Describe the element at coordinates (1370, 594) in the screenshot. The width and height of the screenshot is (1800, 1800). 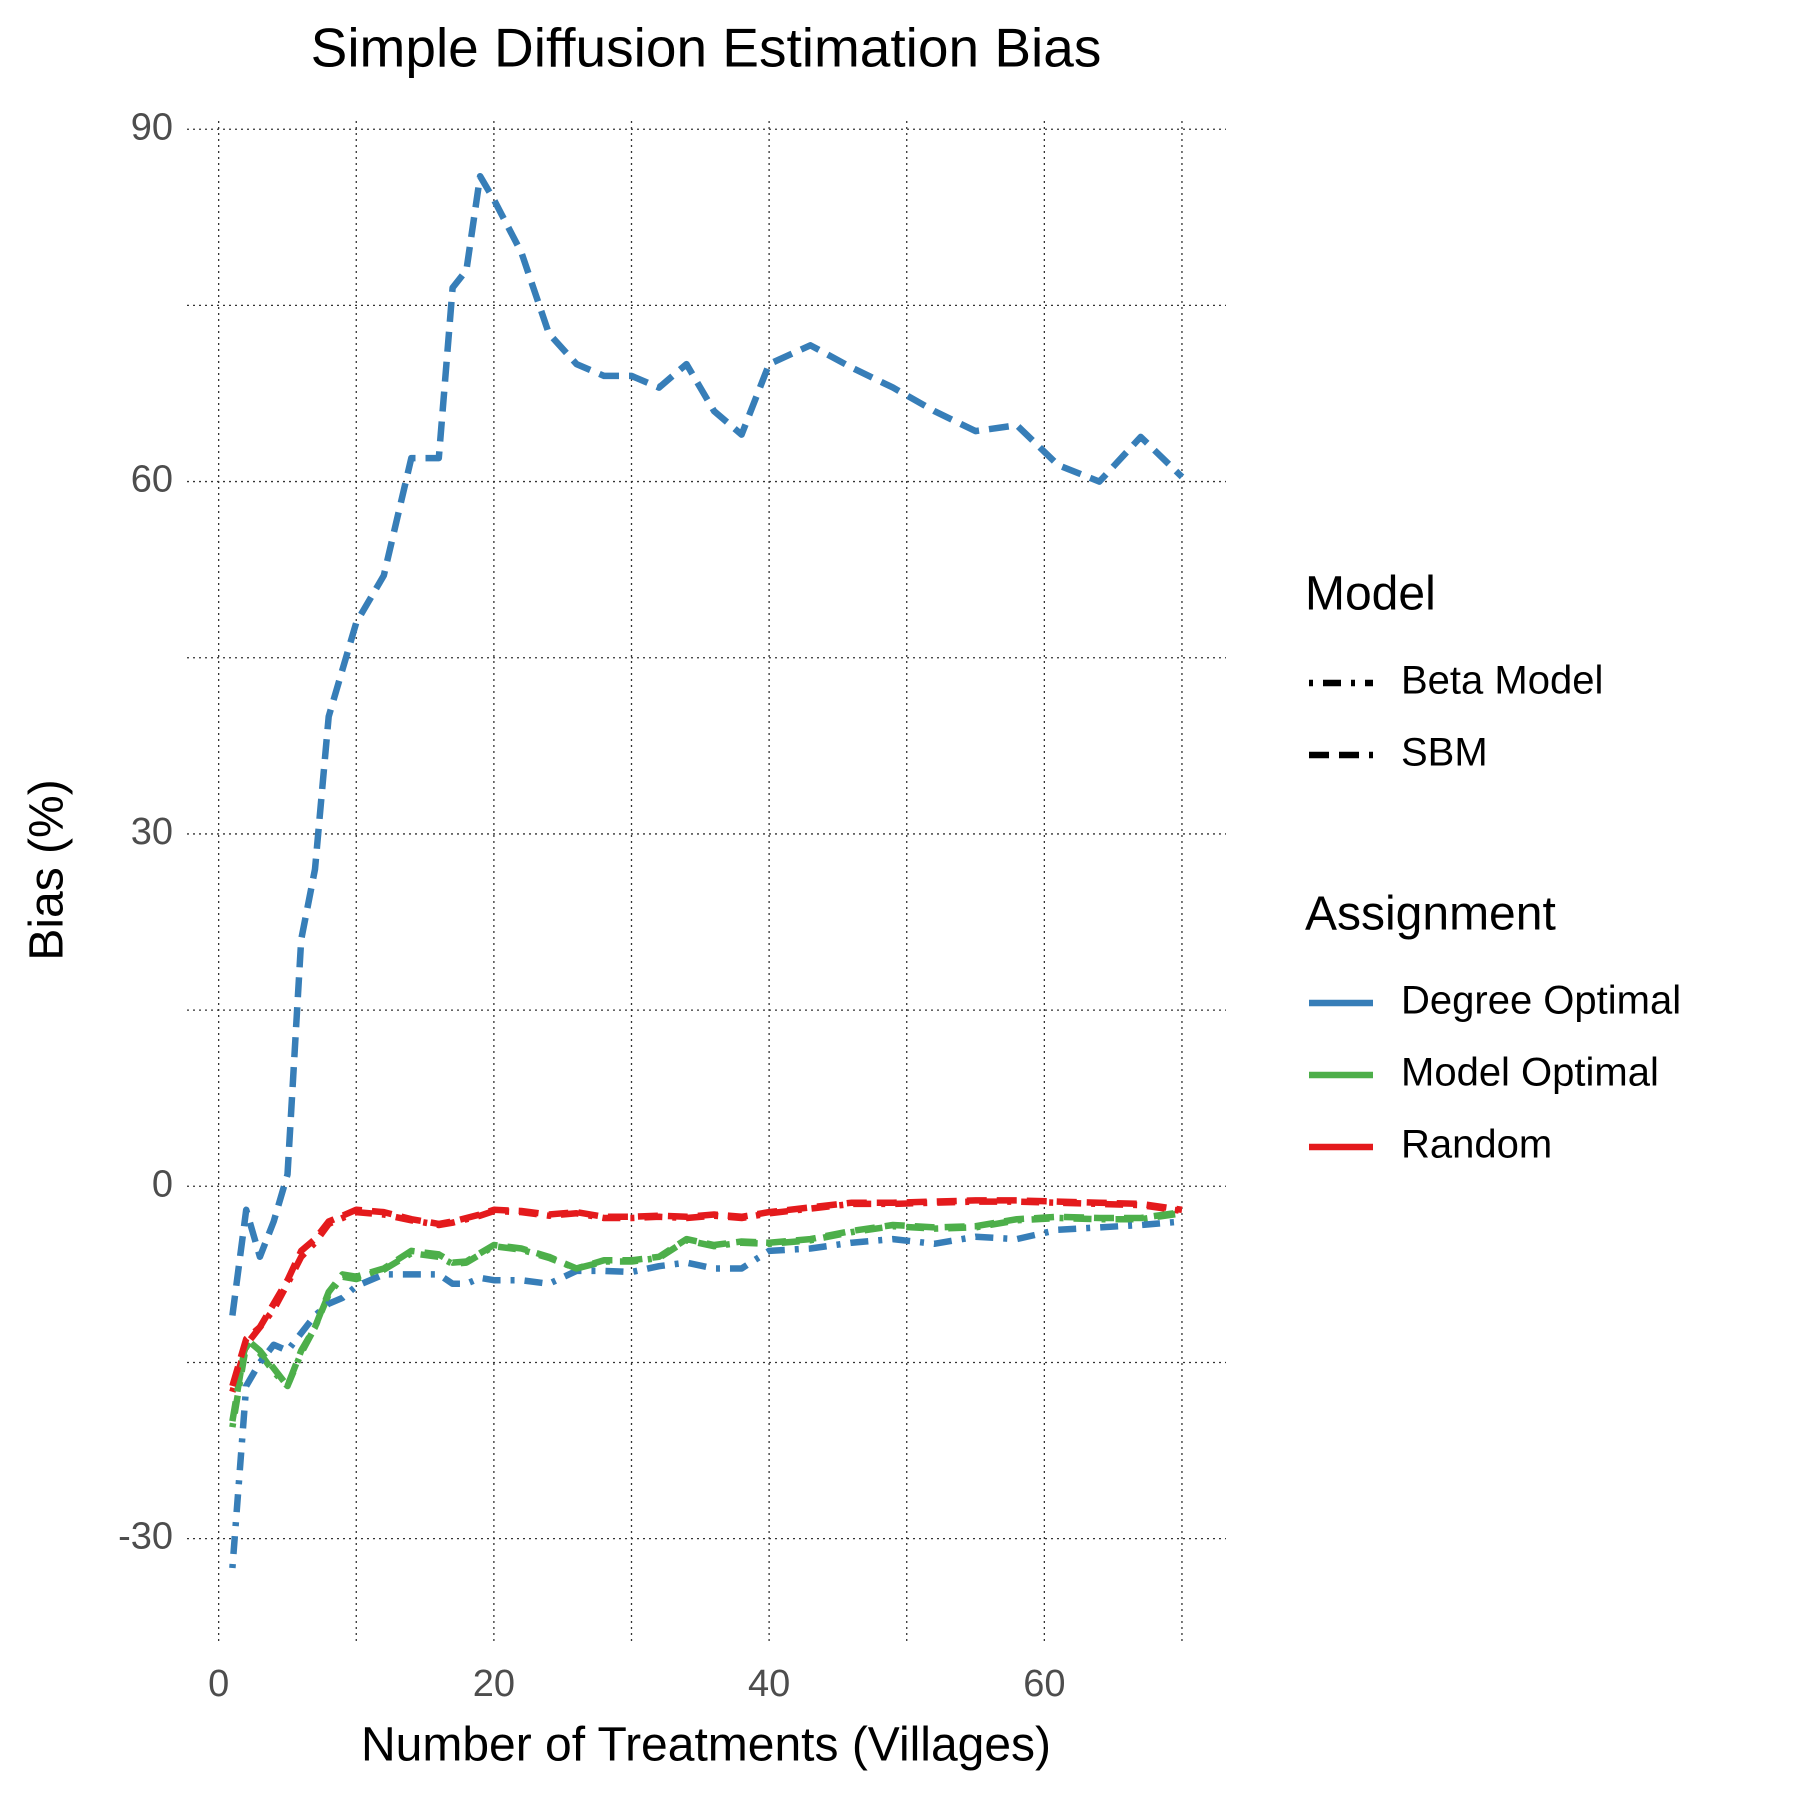
I see `legend-title: Model` at that location.